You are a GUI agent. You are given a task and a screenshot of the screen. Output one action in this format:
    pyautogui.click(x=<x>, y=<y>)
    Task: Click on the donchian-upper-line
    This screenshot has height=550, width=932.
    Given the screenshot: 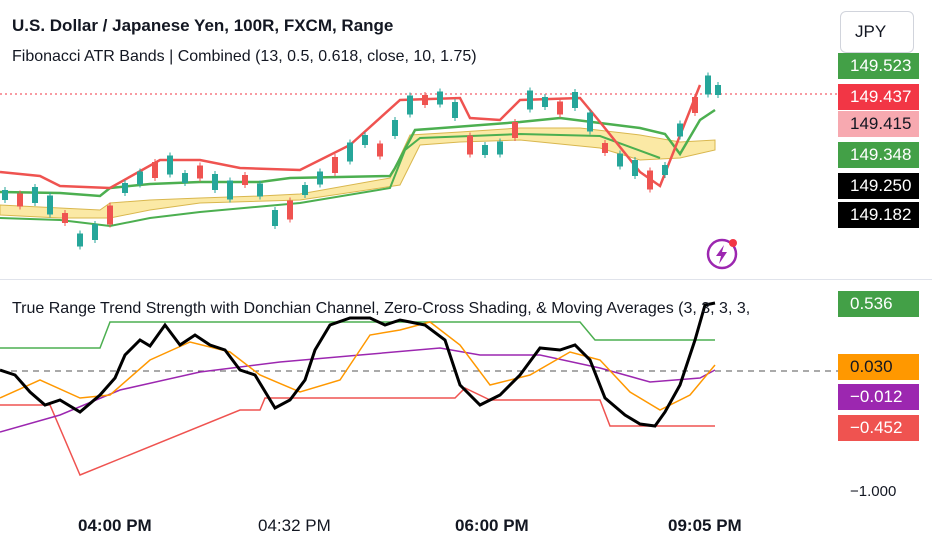 What is the action you would take?
    pyautogui.click(x=357, y=335)
    